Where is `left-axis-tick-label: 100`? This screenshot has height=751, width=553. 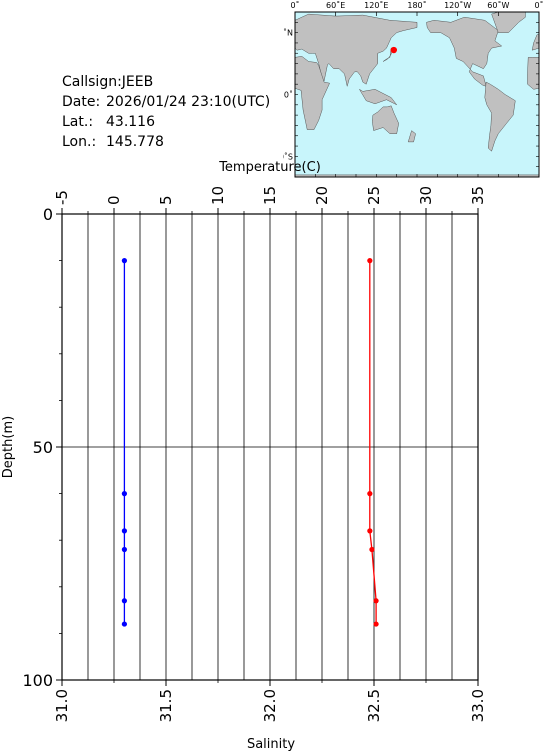
left-axis-tick-label: 100 is located at coordinates (37, 680).